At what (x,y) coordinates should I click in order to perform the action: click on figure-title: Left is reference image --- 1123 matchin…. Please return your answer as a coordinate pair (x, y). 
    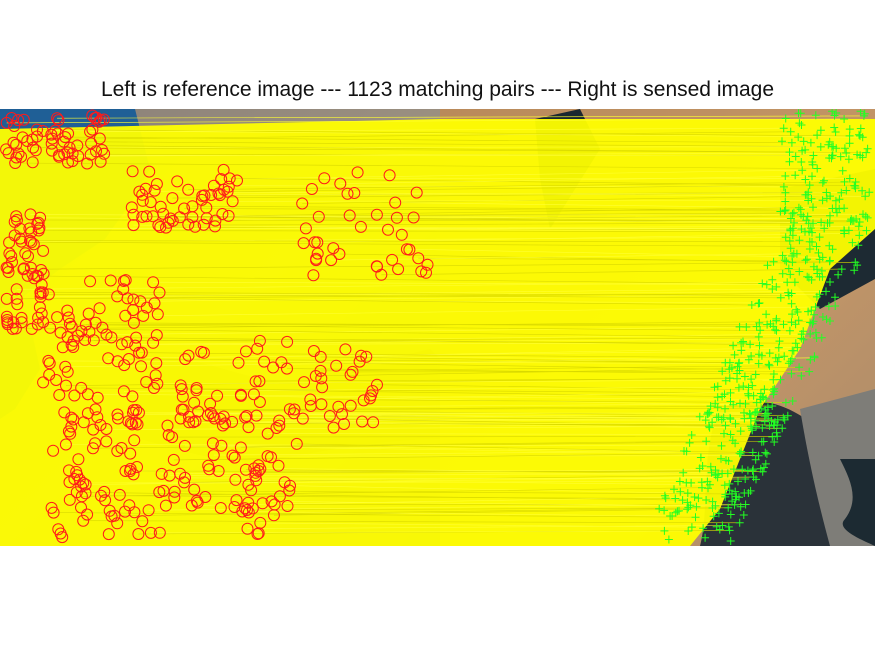
    Looking at the image, I should click on (437, 90).